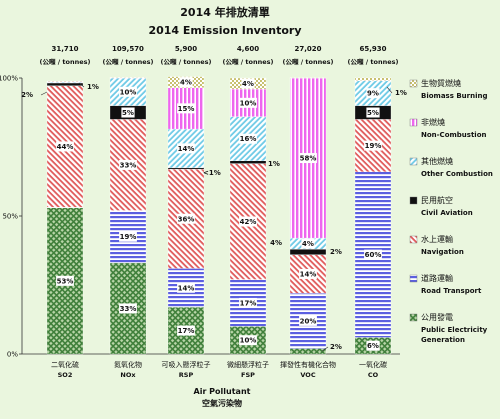 The image size is (500, 419). I want to click on legend-label: Generation, so click(443, 340).